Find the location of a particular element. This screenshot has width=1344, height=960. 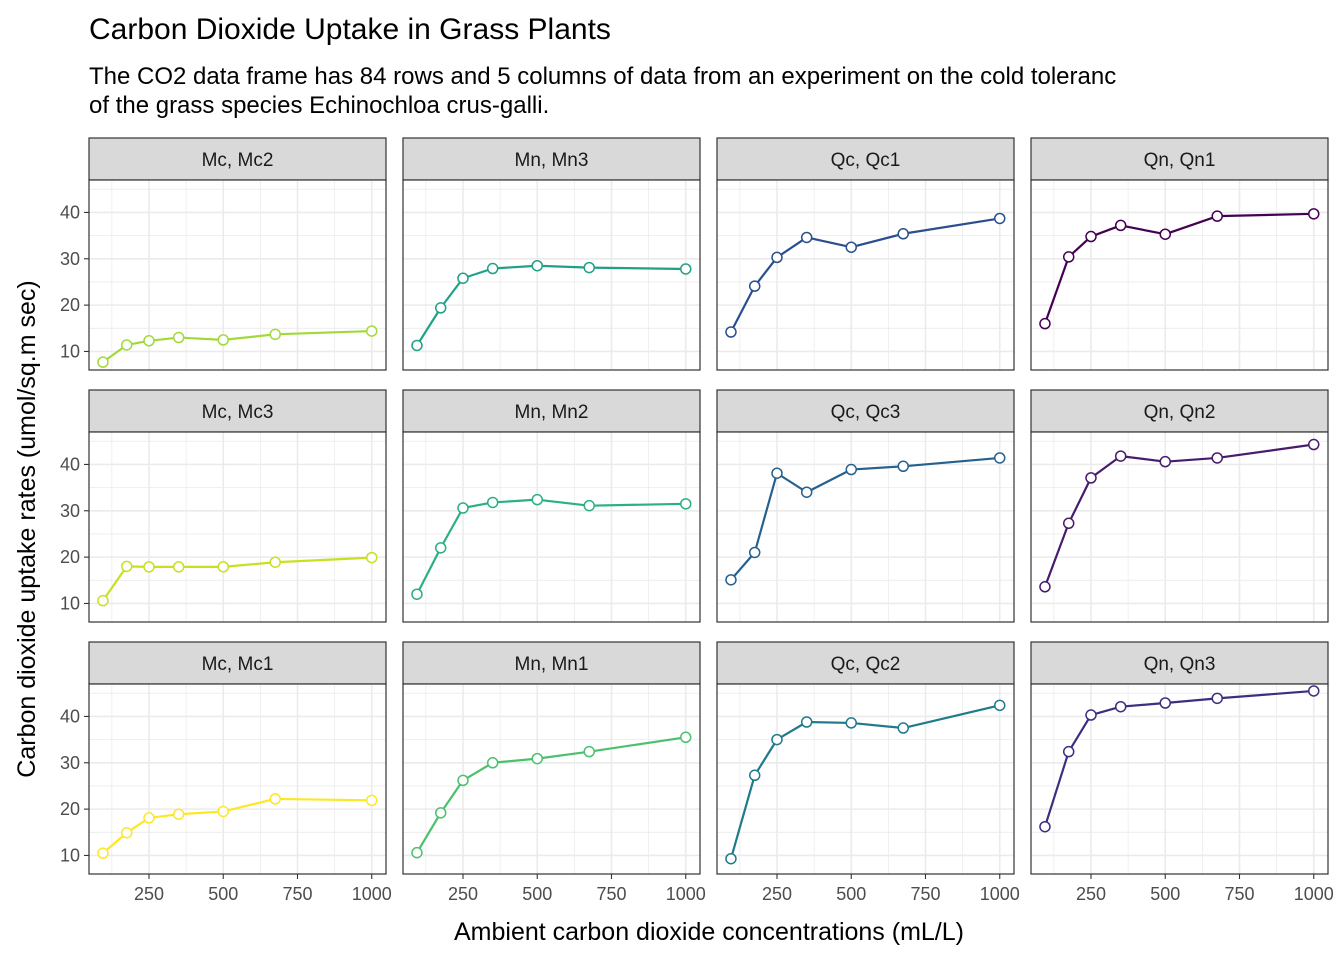

y-tick-label: 30 is located at coordinates (70, 763).